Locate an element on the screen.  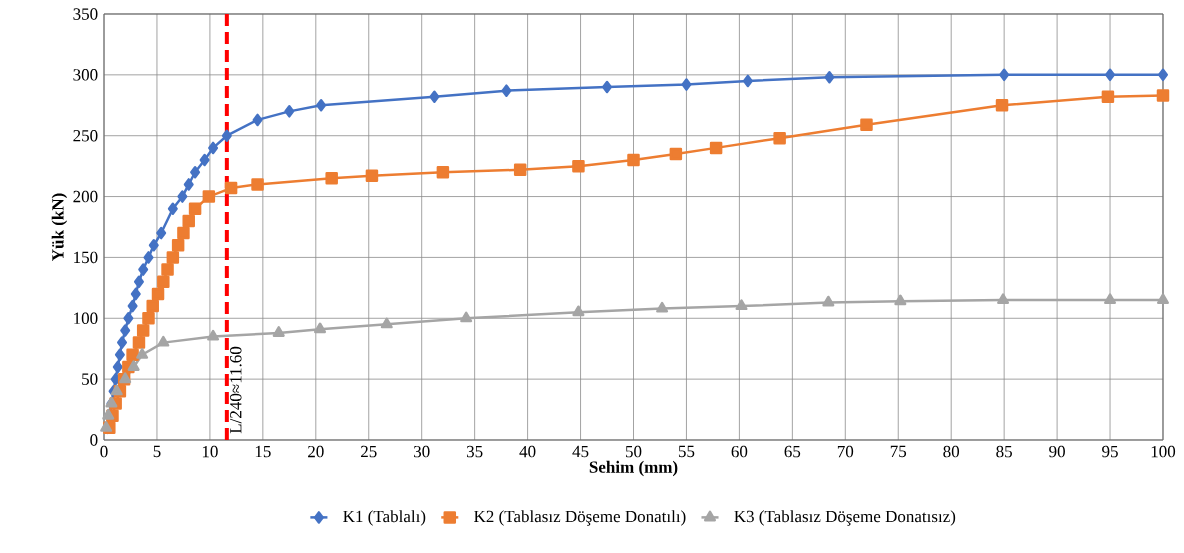
y-tick-label: 100 is located at coordinates (86, 318).